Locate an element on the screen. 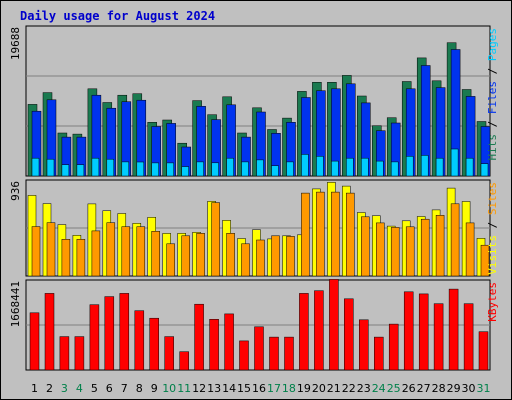 The height and width of the screenshot is (400, 512). x-tick-label: 20 is located at coordinates (319, 388).